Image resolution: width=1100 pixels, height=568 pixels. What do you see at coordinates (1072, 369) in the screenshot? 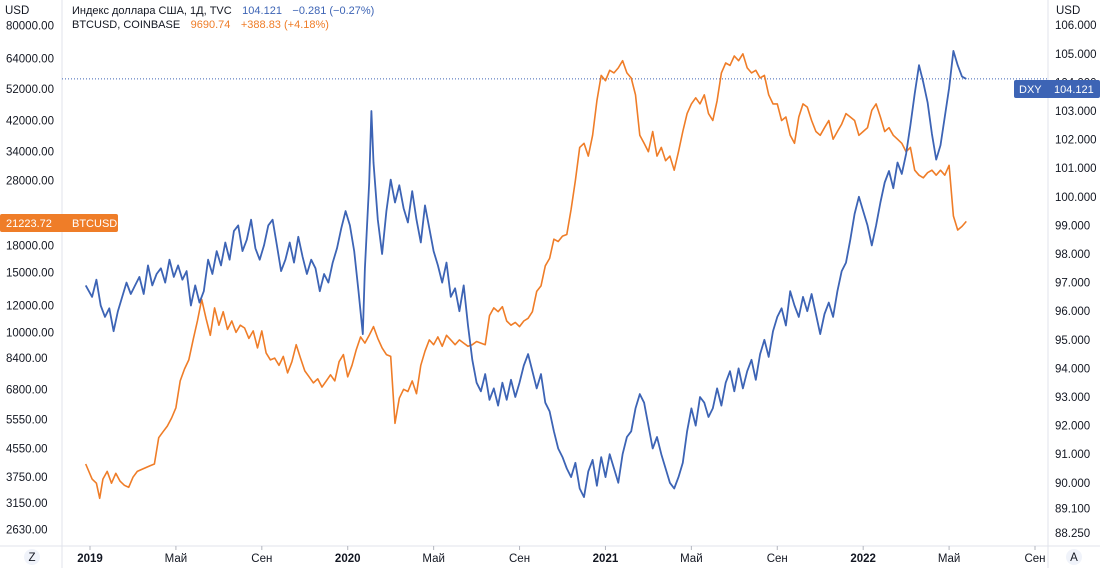
I see `right-tick-label: 94.000` at bounding box center [1072, 369].